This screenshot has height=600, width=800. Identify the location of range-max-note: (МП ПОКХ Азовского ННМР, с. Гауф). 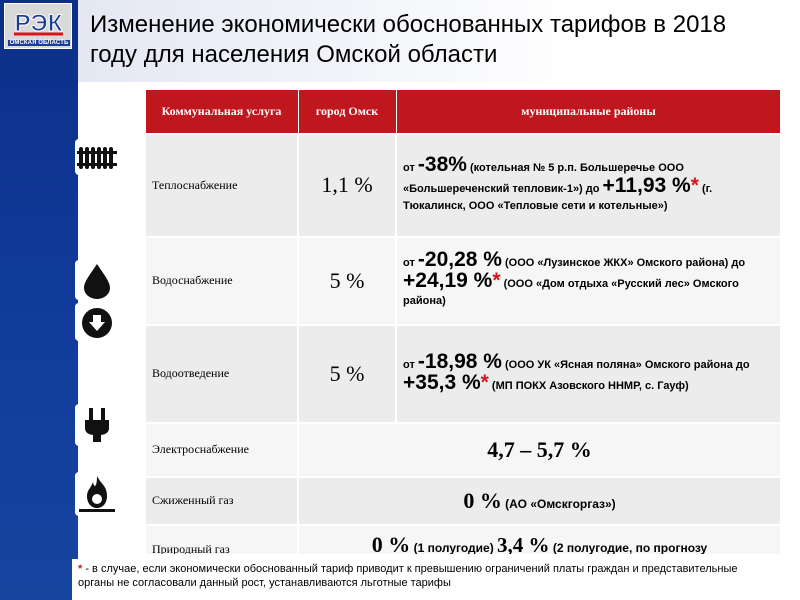
(588, 385).